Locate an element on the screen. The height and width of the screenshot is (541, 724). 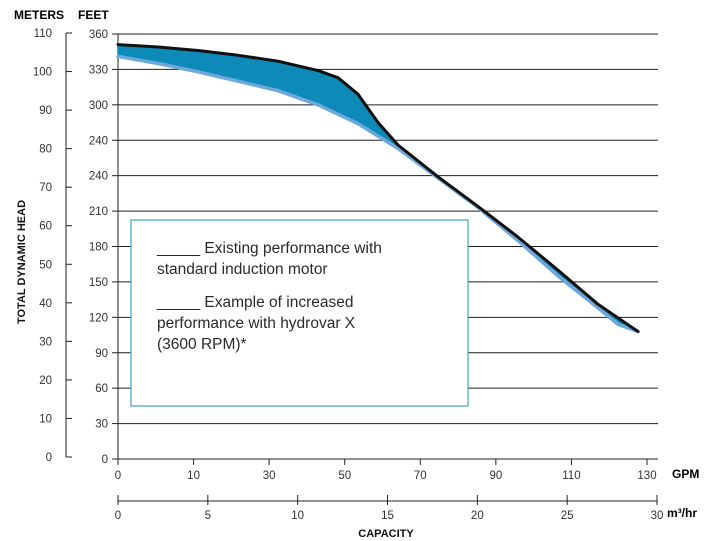
meters-tick-label: 100 is located at coordinates (42, 73).